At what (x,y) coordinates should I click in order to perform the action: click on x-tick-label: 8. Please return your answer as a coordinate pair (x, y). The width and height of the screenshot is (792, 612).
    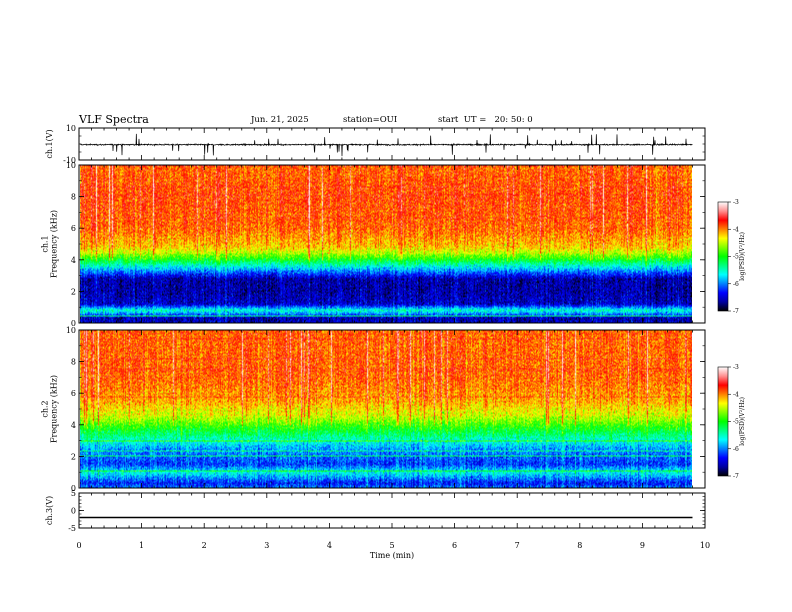
    Looking at the image, I should click on (579, 545).